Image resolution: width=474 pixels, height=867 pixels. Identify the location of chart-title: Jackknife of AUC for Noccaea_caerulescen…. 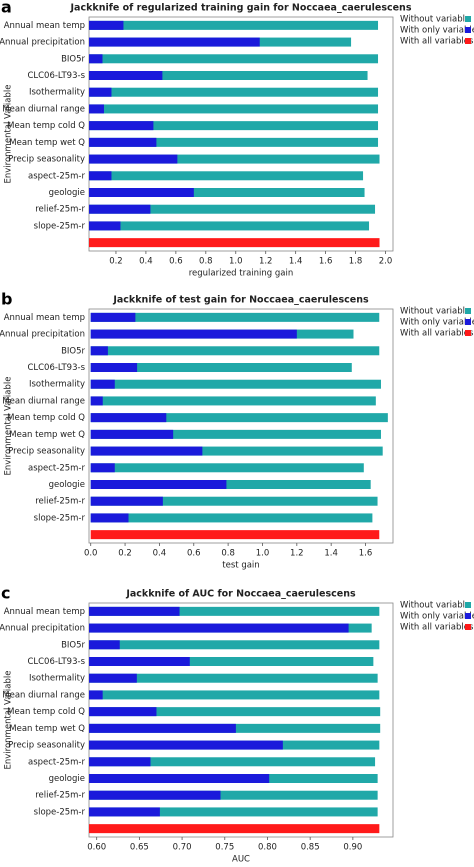
(240, 594).